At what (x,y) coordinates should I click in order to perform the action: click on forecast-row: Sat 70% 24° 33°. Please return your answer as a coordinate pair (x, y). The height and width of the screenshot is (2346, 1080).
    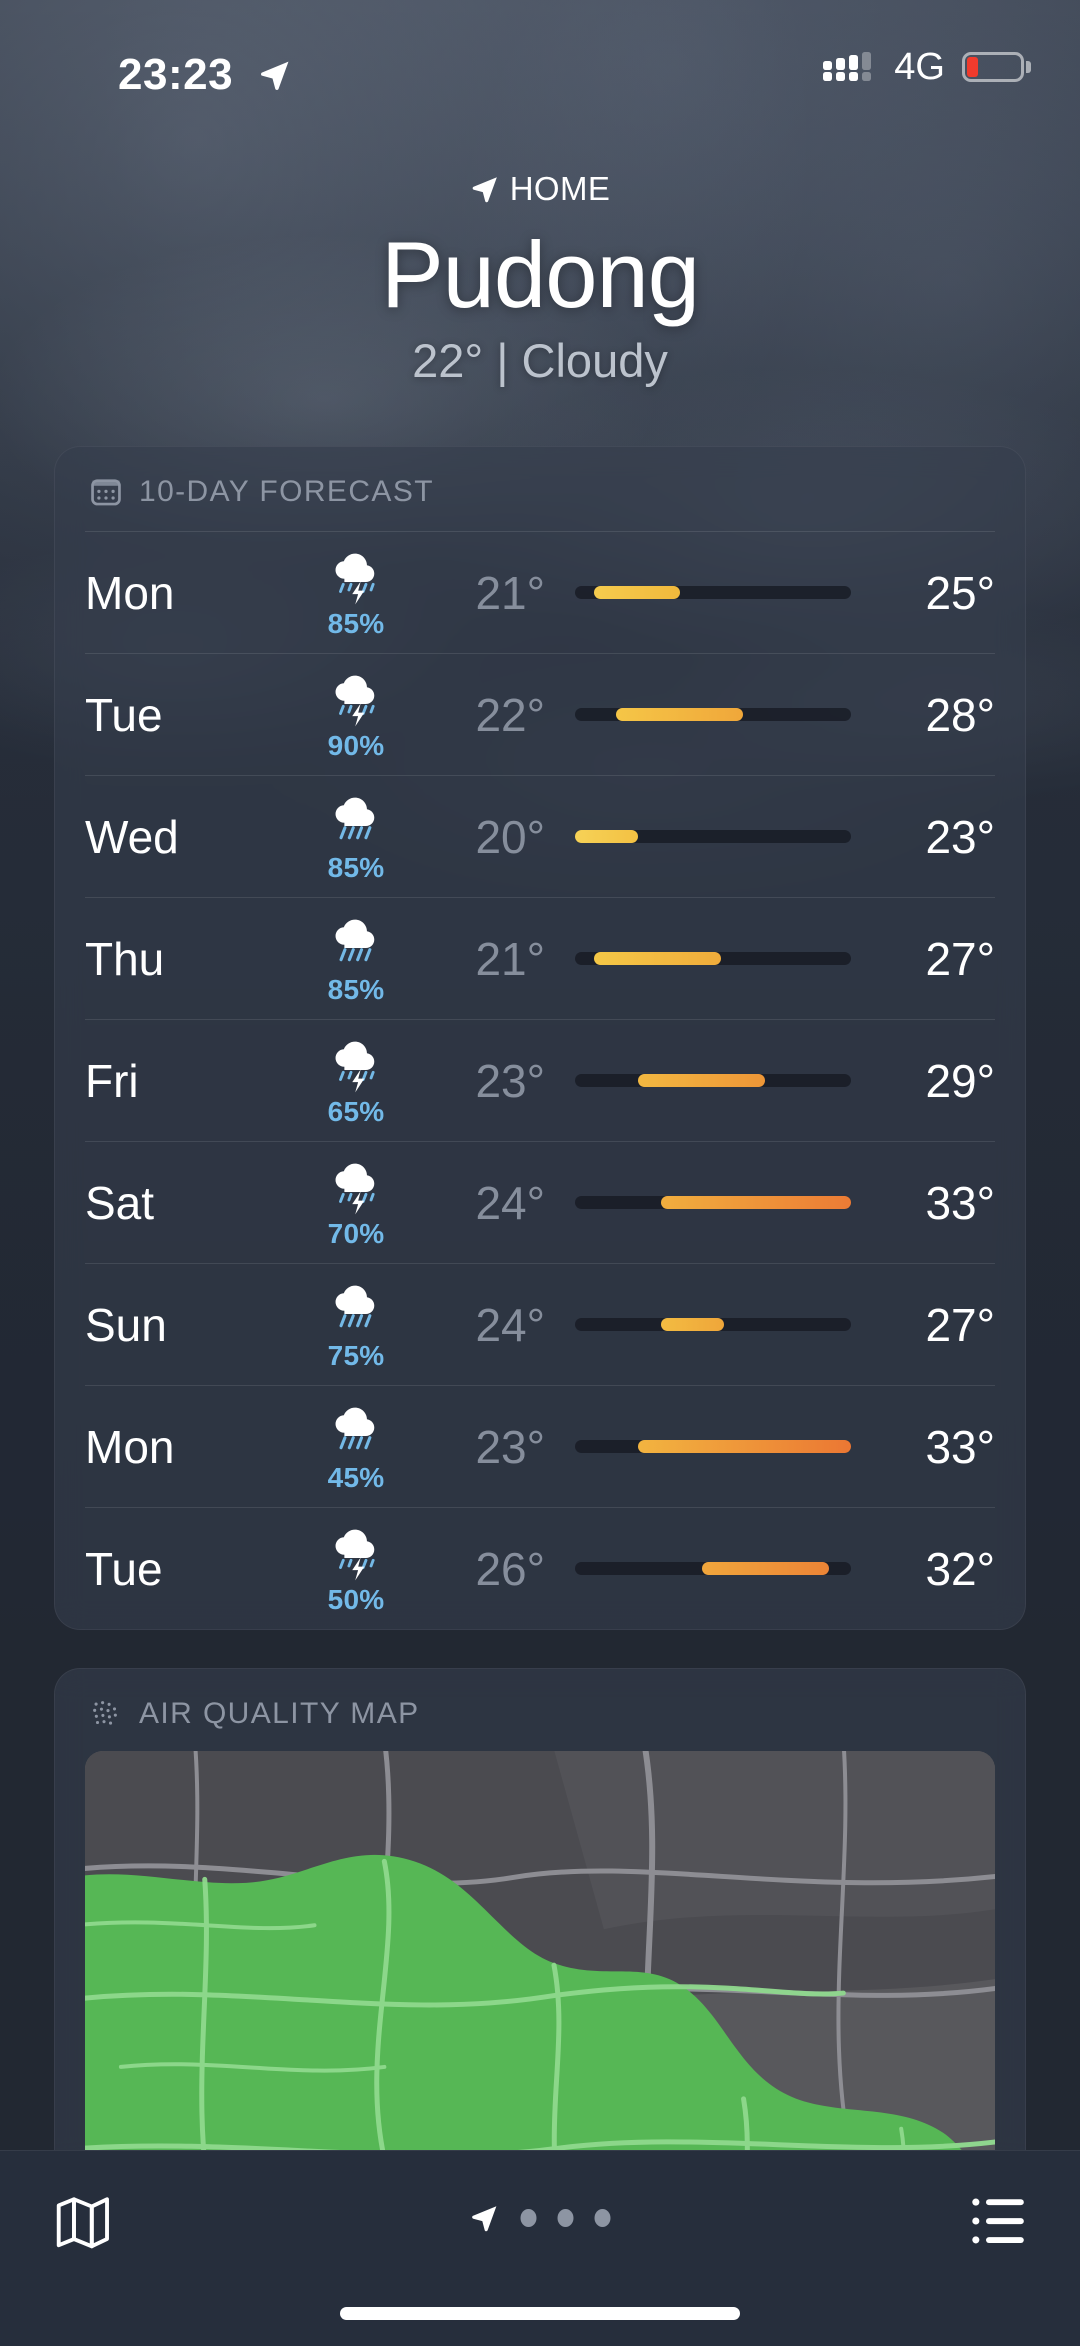
    Looking at the image, I should click on (540, 1202).